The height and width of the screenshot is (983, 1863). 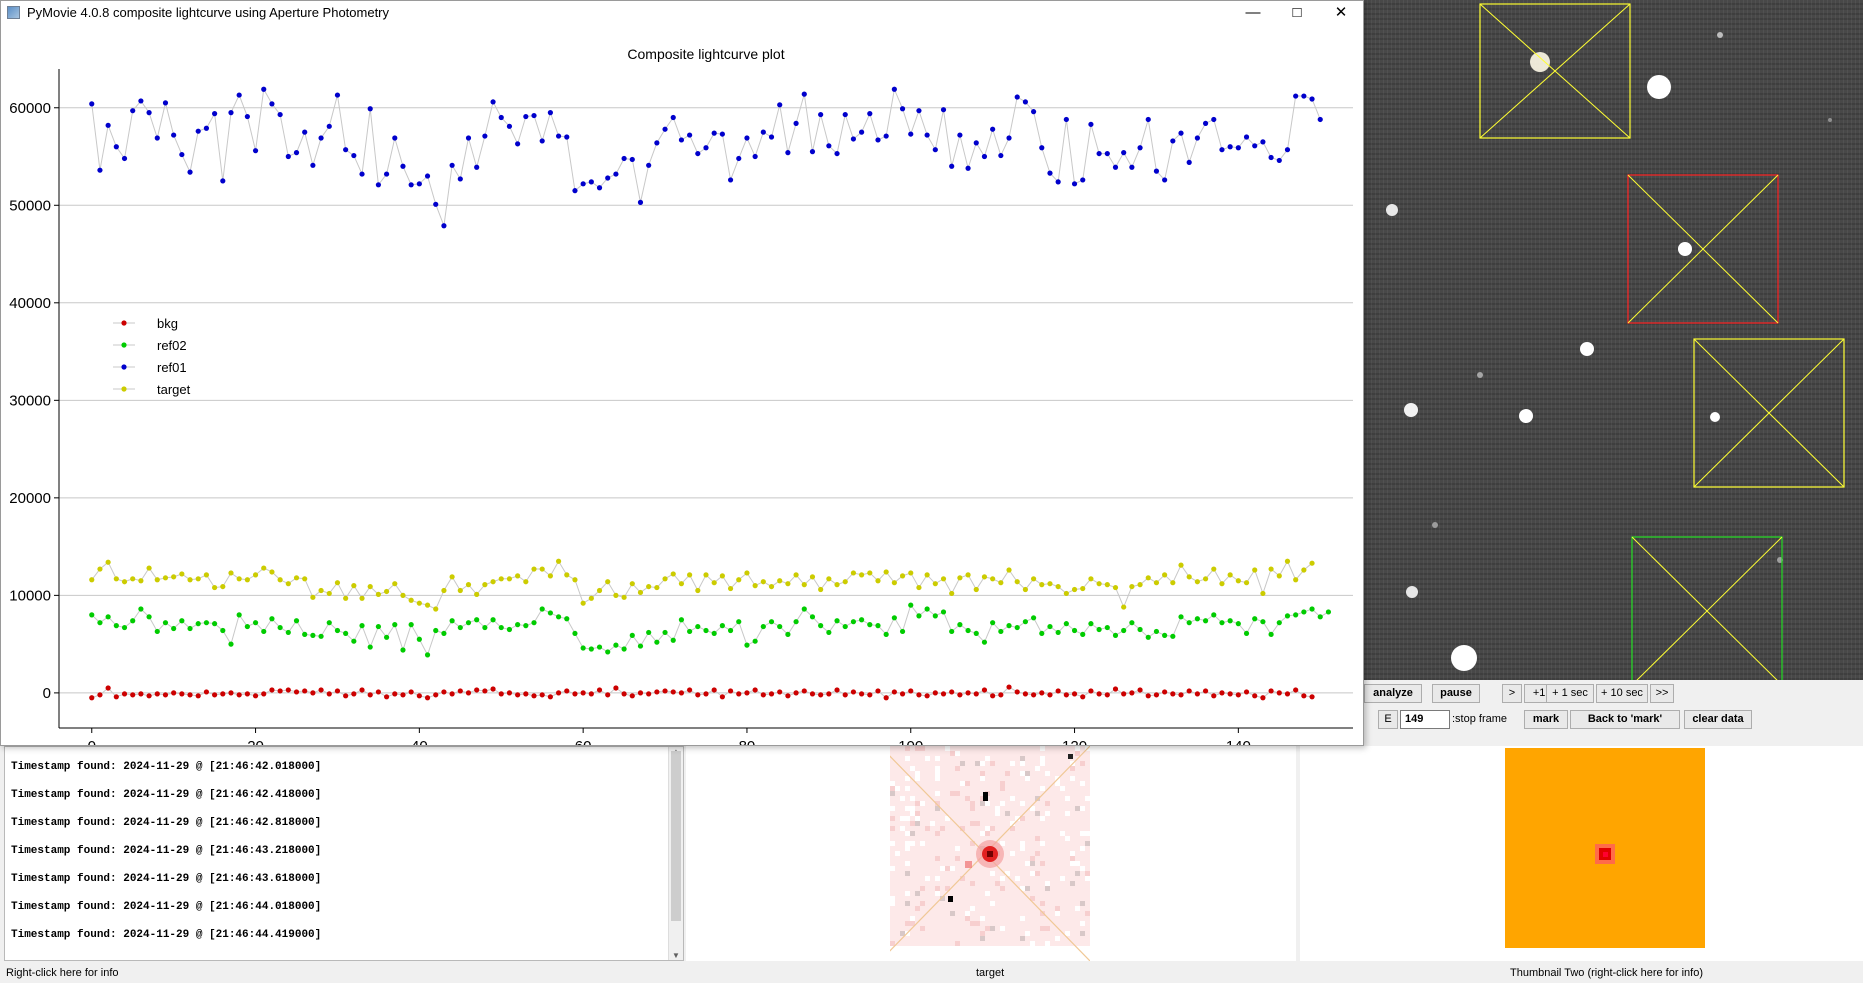 I want to click on x-tick-label: 80, so click(x=747, y=741).